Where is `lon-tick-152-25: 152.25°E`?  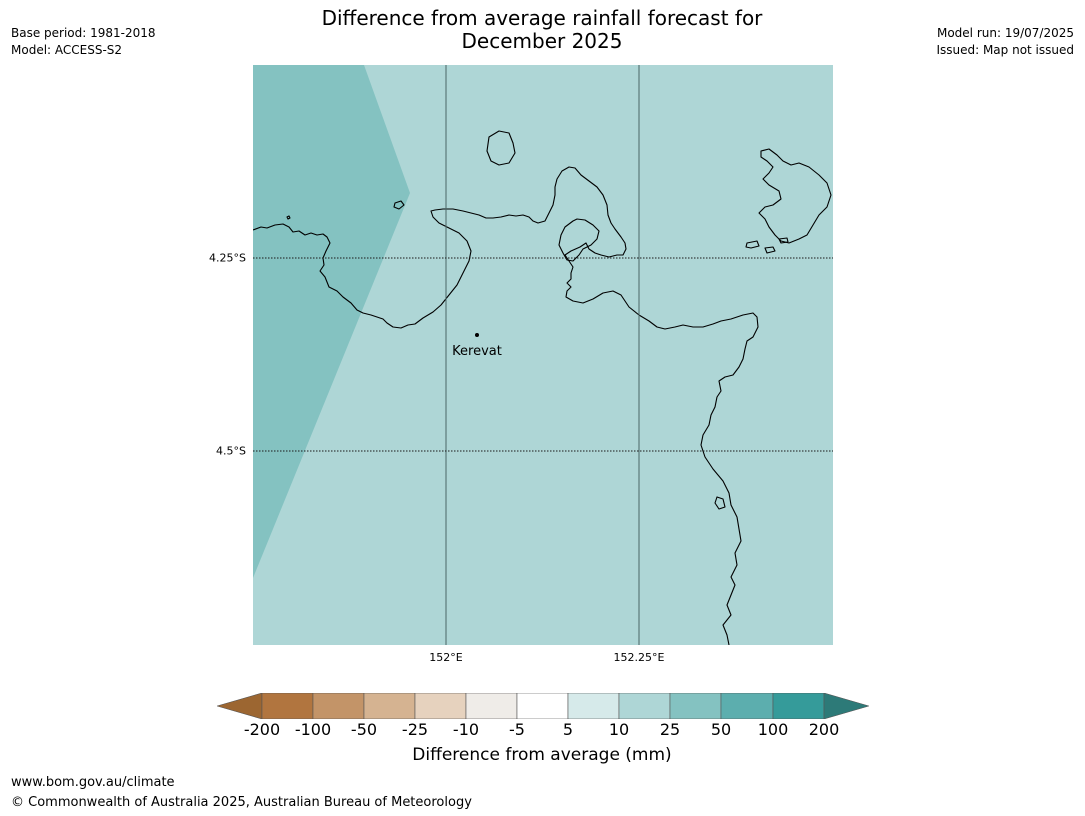 lon-tick-152-25: 152.25°E is located at coordinates (639, 657).